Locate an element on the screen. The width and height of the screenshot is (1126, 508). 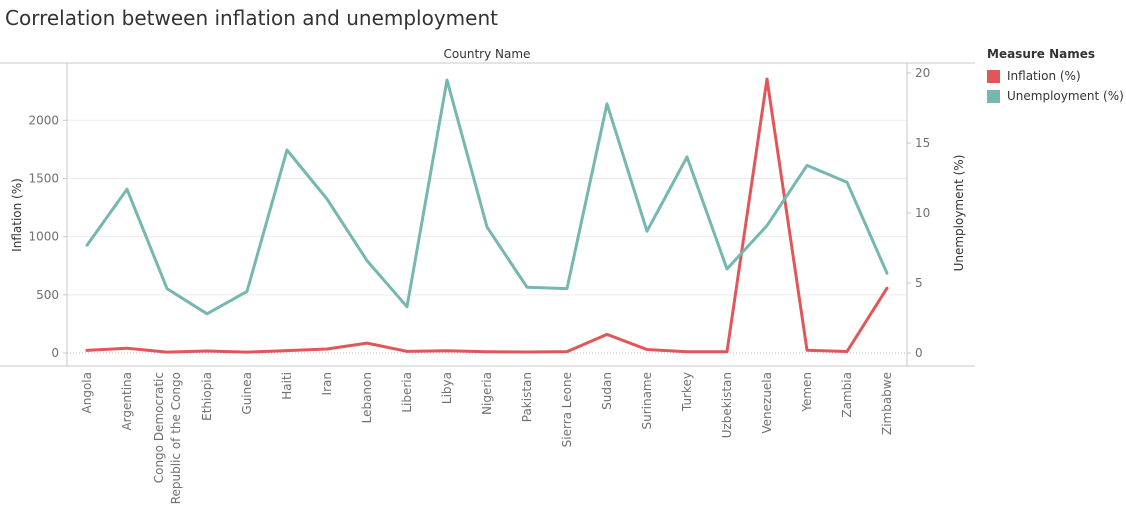
x-tick-label: Venezuela is located at coordinates (767, 403).